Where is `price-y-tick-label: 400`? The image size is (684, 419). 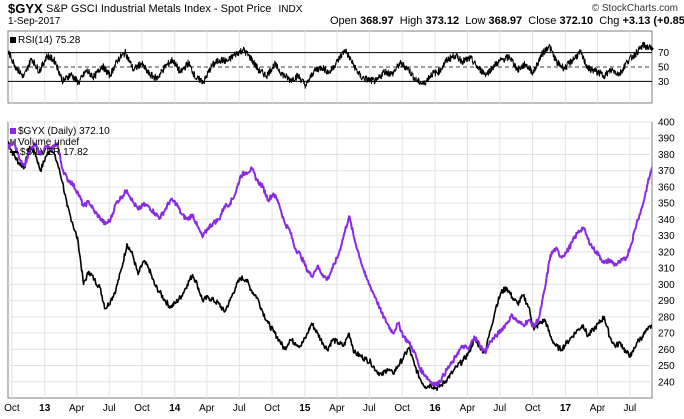
price-y-tick-label: 400 is located at coordinates (666, 123).